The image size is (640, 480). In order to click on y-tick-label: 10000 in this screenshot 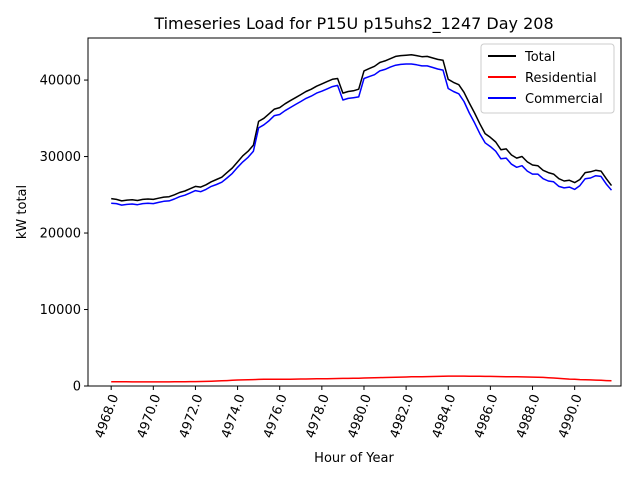, I will do `click(60, 310)`.